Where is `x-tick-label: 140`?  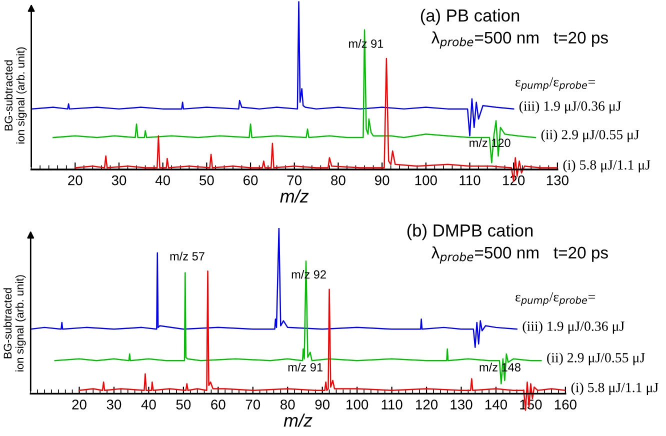 x-tick-label: 140 is located at coordinates (496, 405).